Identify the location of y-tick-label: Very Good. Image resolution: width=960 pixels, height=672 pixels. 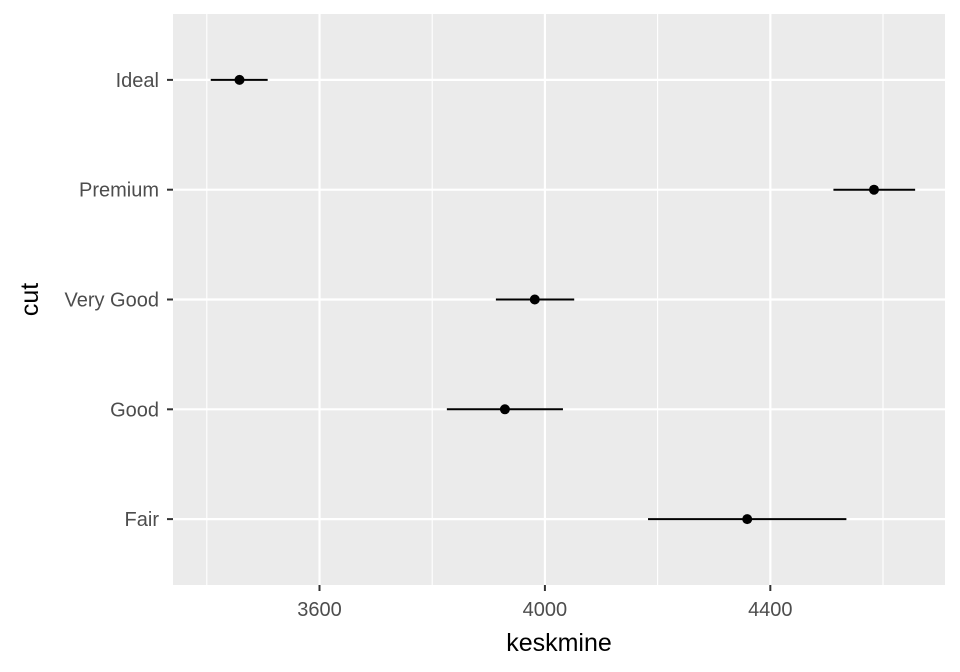
(111, 301).